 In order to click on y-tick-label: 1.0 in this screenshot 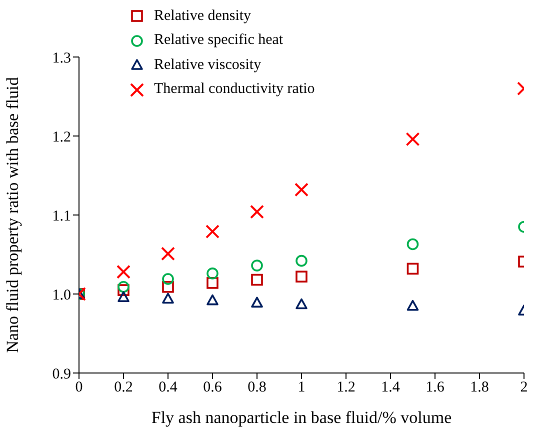, I will do `click(61, 295)`.